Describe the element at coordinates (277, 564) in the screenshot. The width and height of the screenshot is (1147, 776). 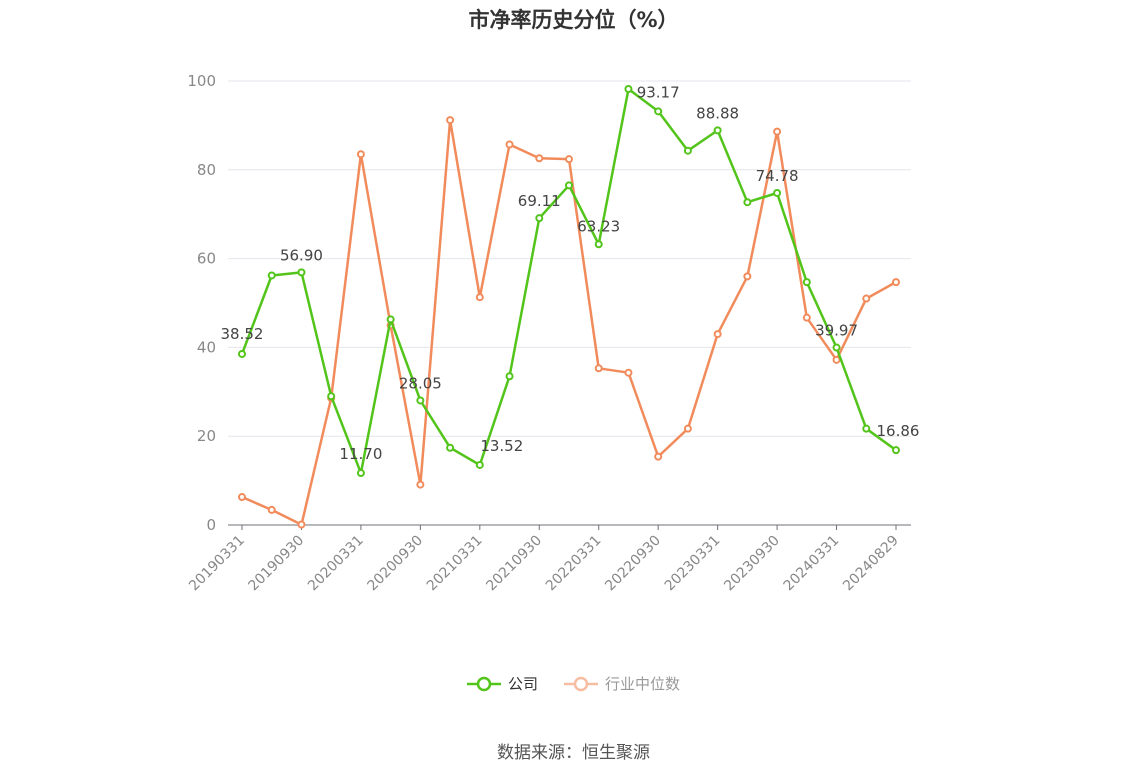
I see `x-tick-label: 20190930` at that location.